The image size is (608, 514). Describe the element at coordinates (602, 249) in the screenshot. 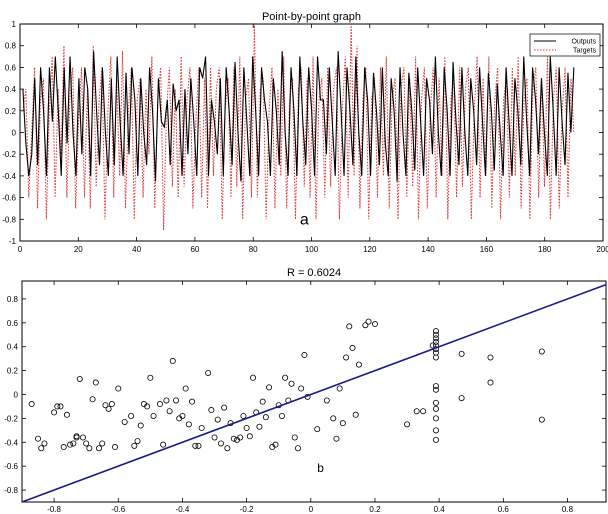

I see `x-tick-label: 200` at that location.